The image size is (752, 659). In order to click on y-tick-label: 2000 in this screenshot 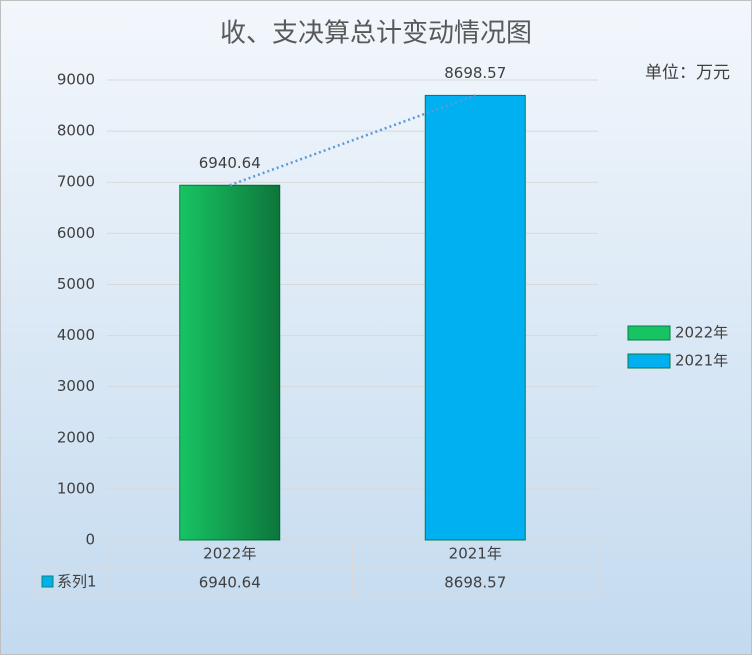, I will do `click(76, 437)`.